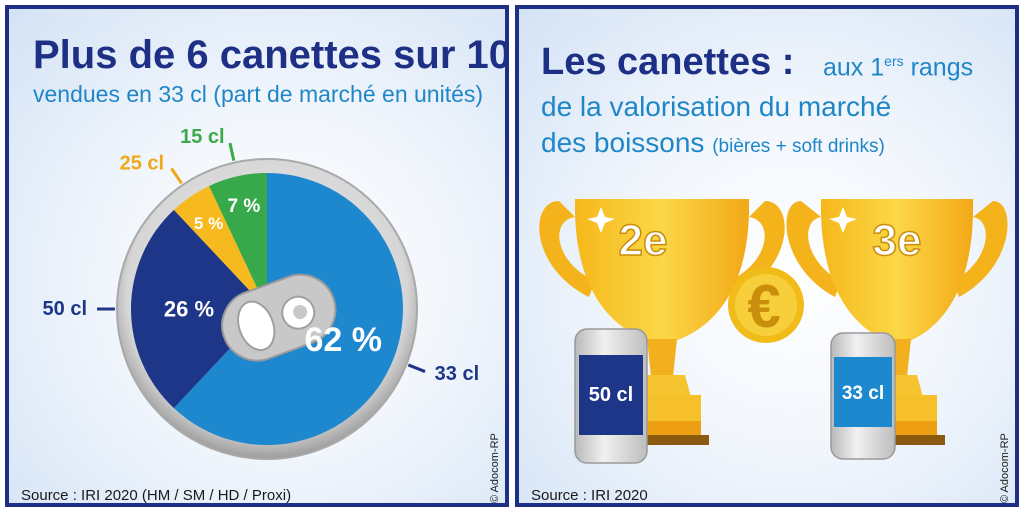  What do you see at coordinates (244, 206) in the screenshot?
I see `pie-value-label: 7 %` at bounding box center [244, 206].